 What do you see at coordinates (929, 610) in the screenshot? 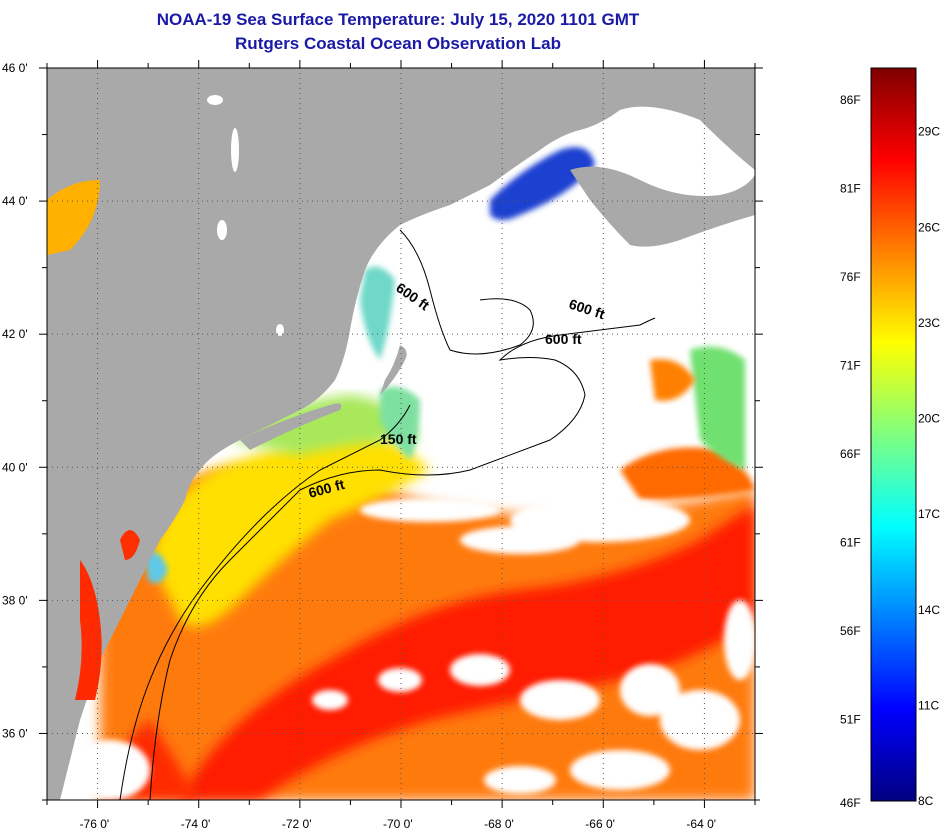
I see `colorbar-celsius-label: 14C` at bounding box center [929, 610].